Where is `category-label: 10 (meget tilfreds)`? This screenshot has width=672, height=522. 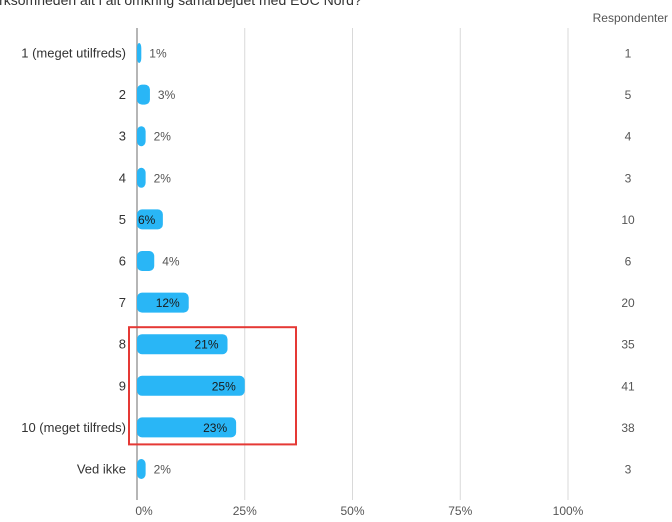
category-label: 10 (meget tilfreds) is located at coordinates (73, 427).